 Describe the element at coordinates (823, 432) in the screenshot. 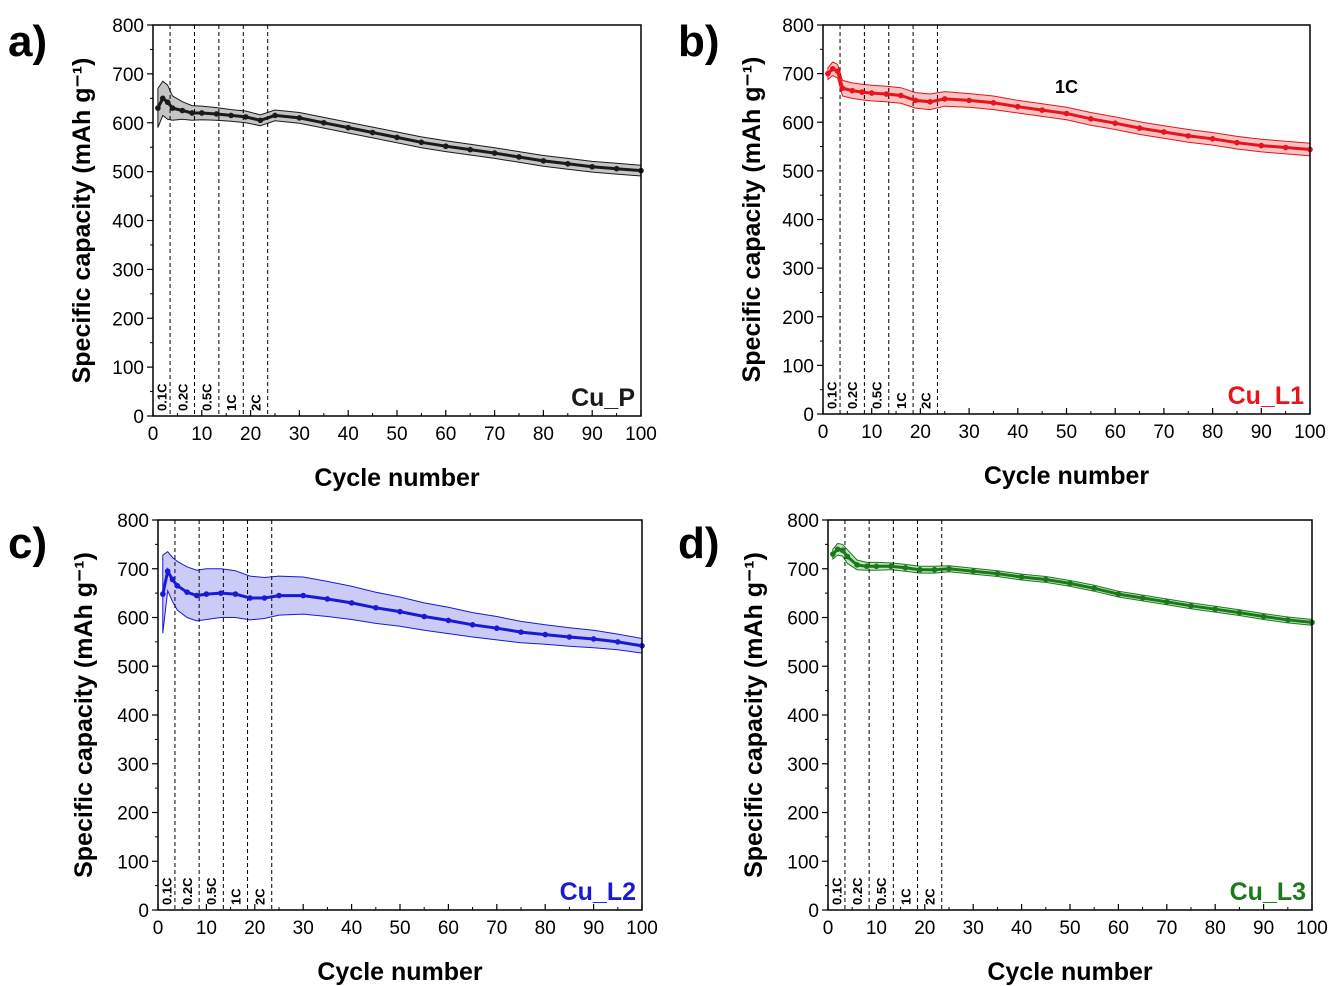

I see `x-tick-label: 0` at that location.